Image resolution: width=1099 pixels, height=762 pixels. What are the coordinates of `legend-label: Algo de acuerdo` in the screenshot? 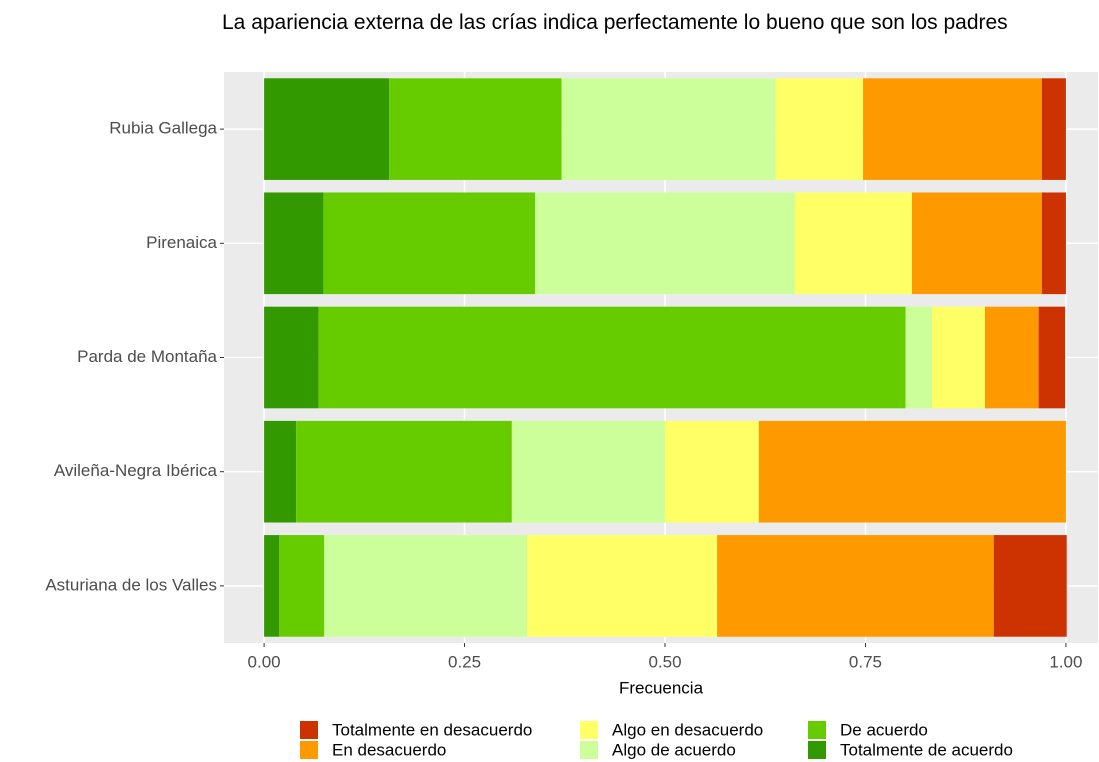 It's located at (674, 749).